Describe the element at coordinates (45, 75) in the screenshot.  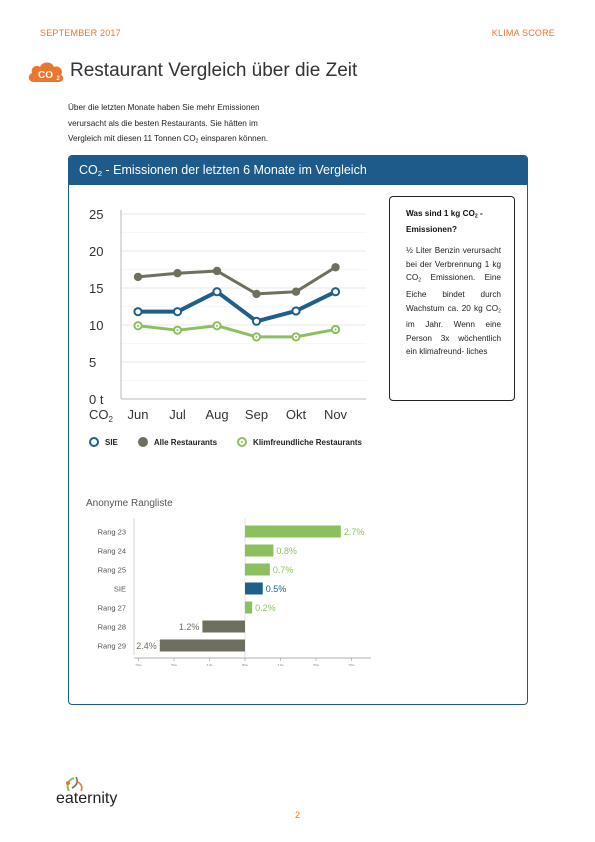
I see `co2-badge-text: CO` at that location.